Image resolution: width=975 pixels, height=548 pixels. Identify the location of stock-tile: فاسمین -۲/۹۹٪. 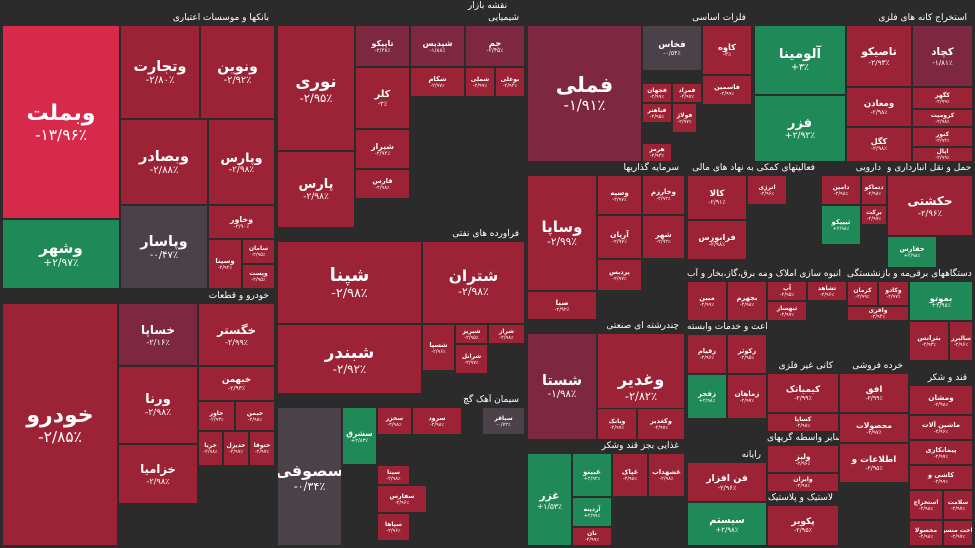
(727, 90).